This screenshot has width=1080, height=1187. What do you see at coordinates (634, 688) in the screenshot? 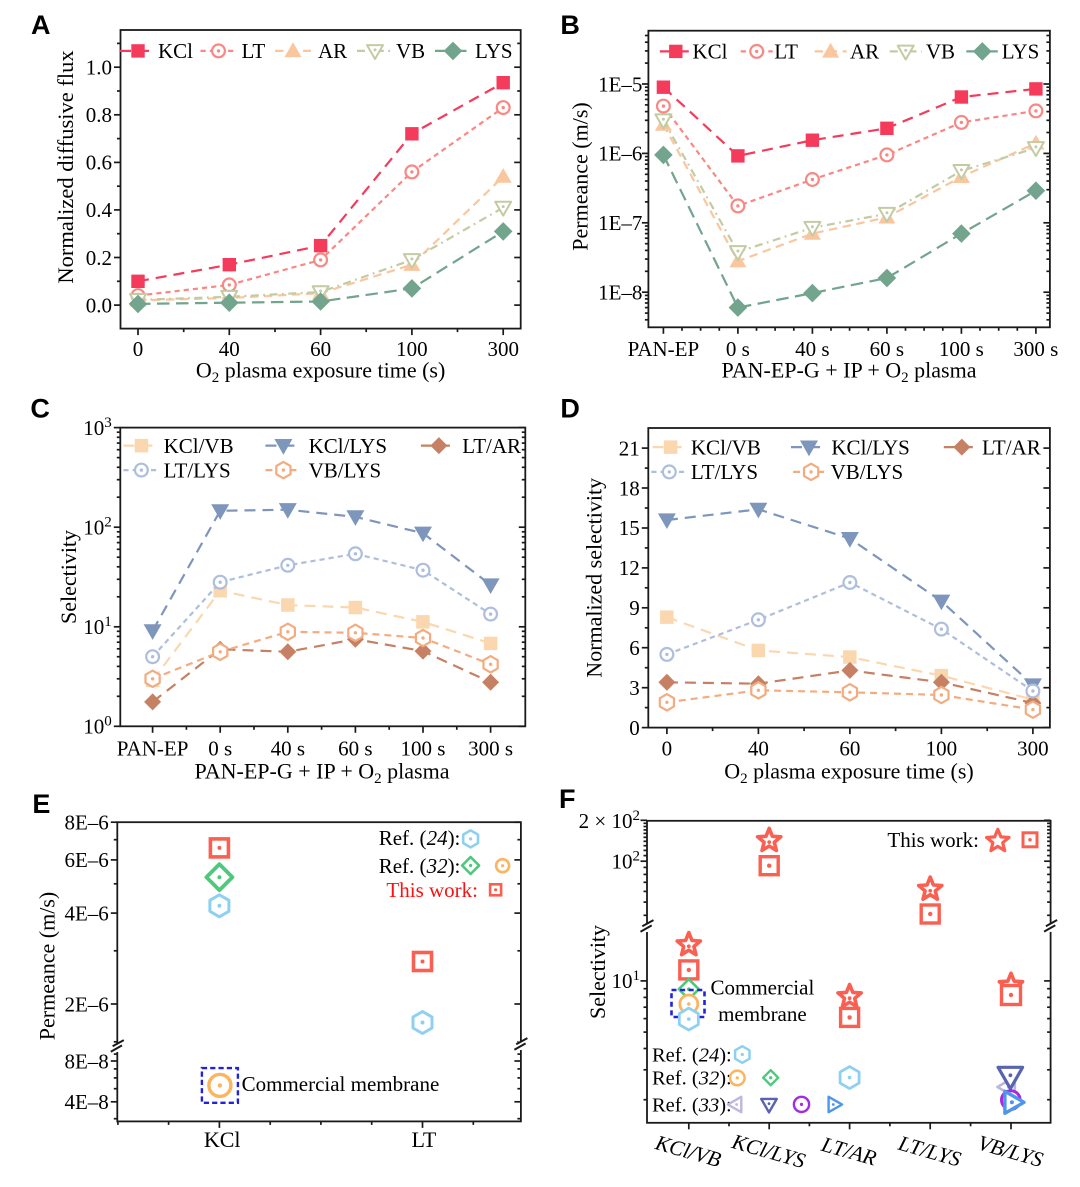
I see `svg-text: 3` at bounding box center [634, 688].